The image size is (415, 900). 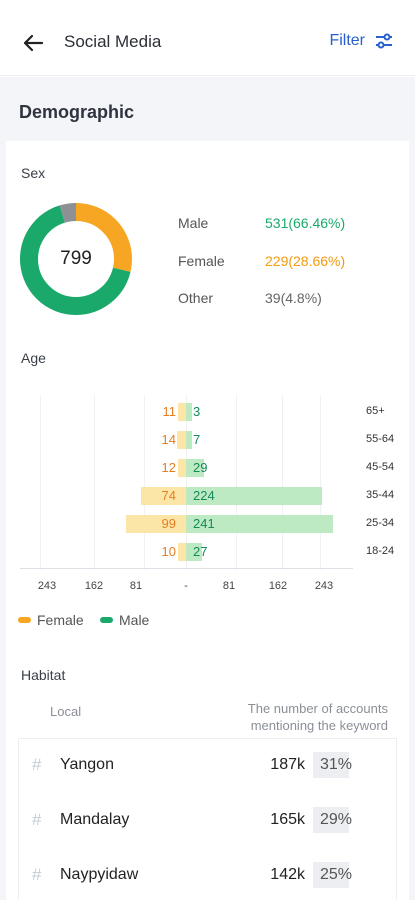 What do you see at coordinates (204, 523) in the screenshot?
I see `male-value-label: 241` at bounding box center [204, 523].